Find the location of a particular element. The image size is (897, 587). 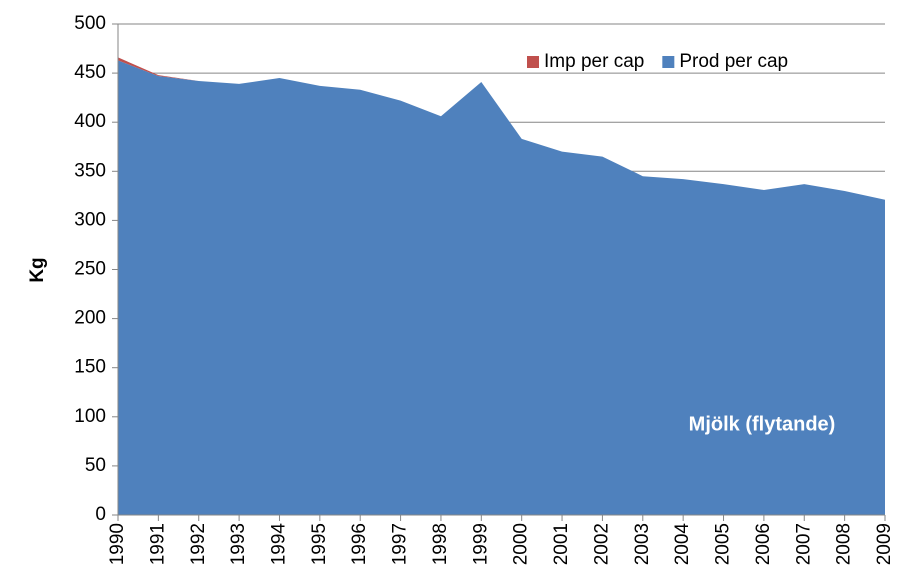

x-tick-label: 2000 is located at coordinates (521, 544).